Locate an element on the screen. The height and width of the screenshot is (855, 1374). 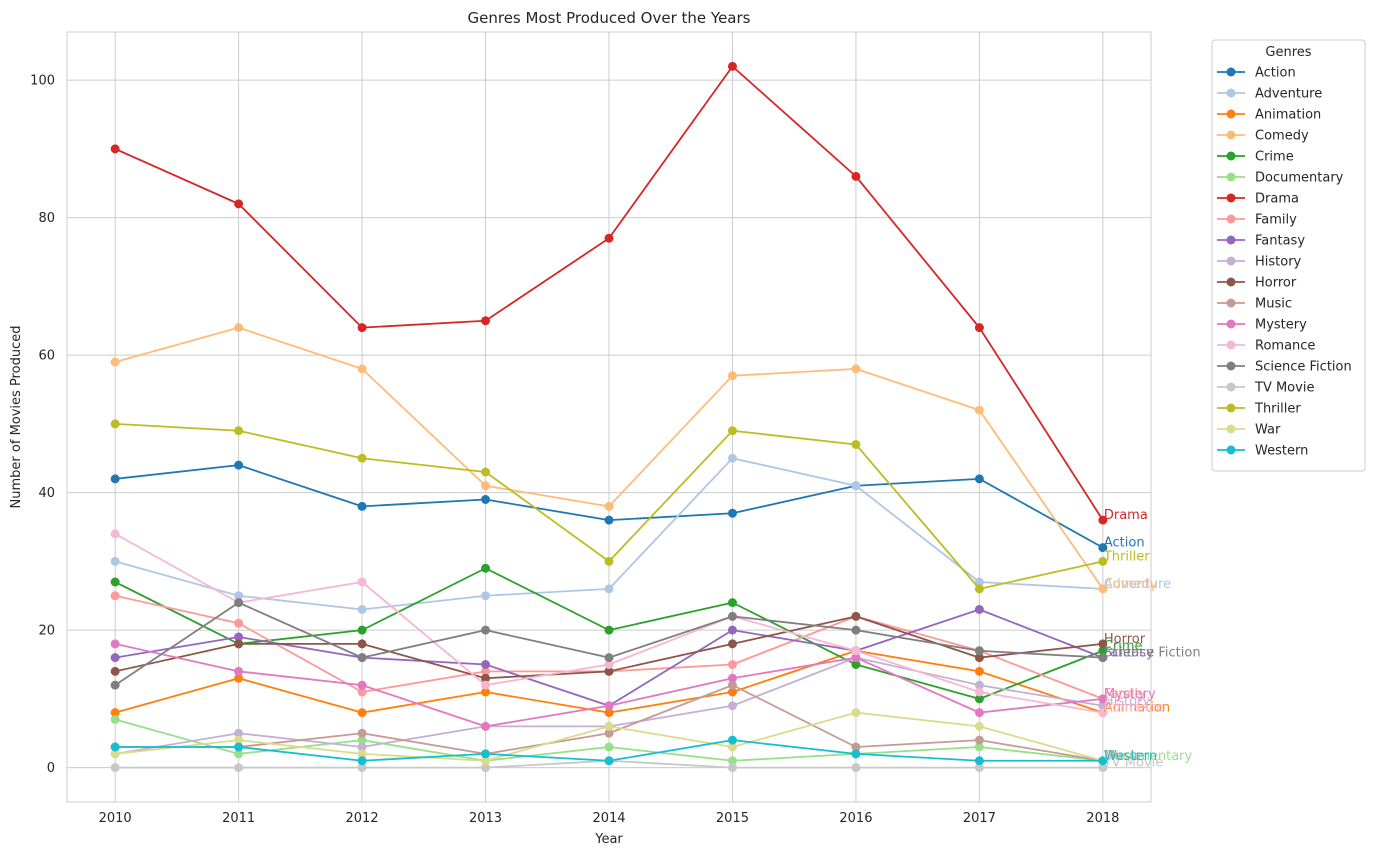
legend-label: History is located at coordinates (1278, 262).